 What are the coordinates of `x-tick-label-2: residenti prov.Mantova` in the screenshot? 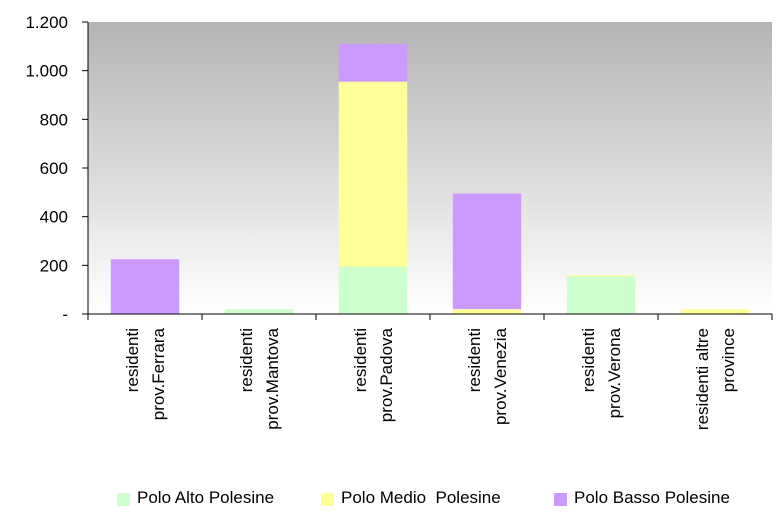 It's located at (259, 378).